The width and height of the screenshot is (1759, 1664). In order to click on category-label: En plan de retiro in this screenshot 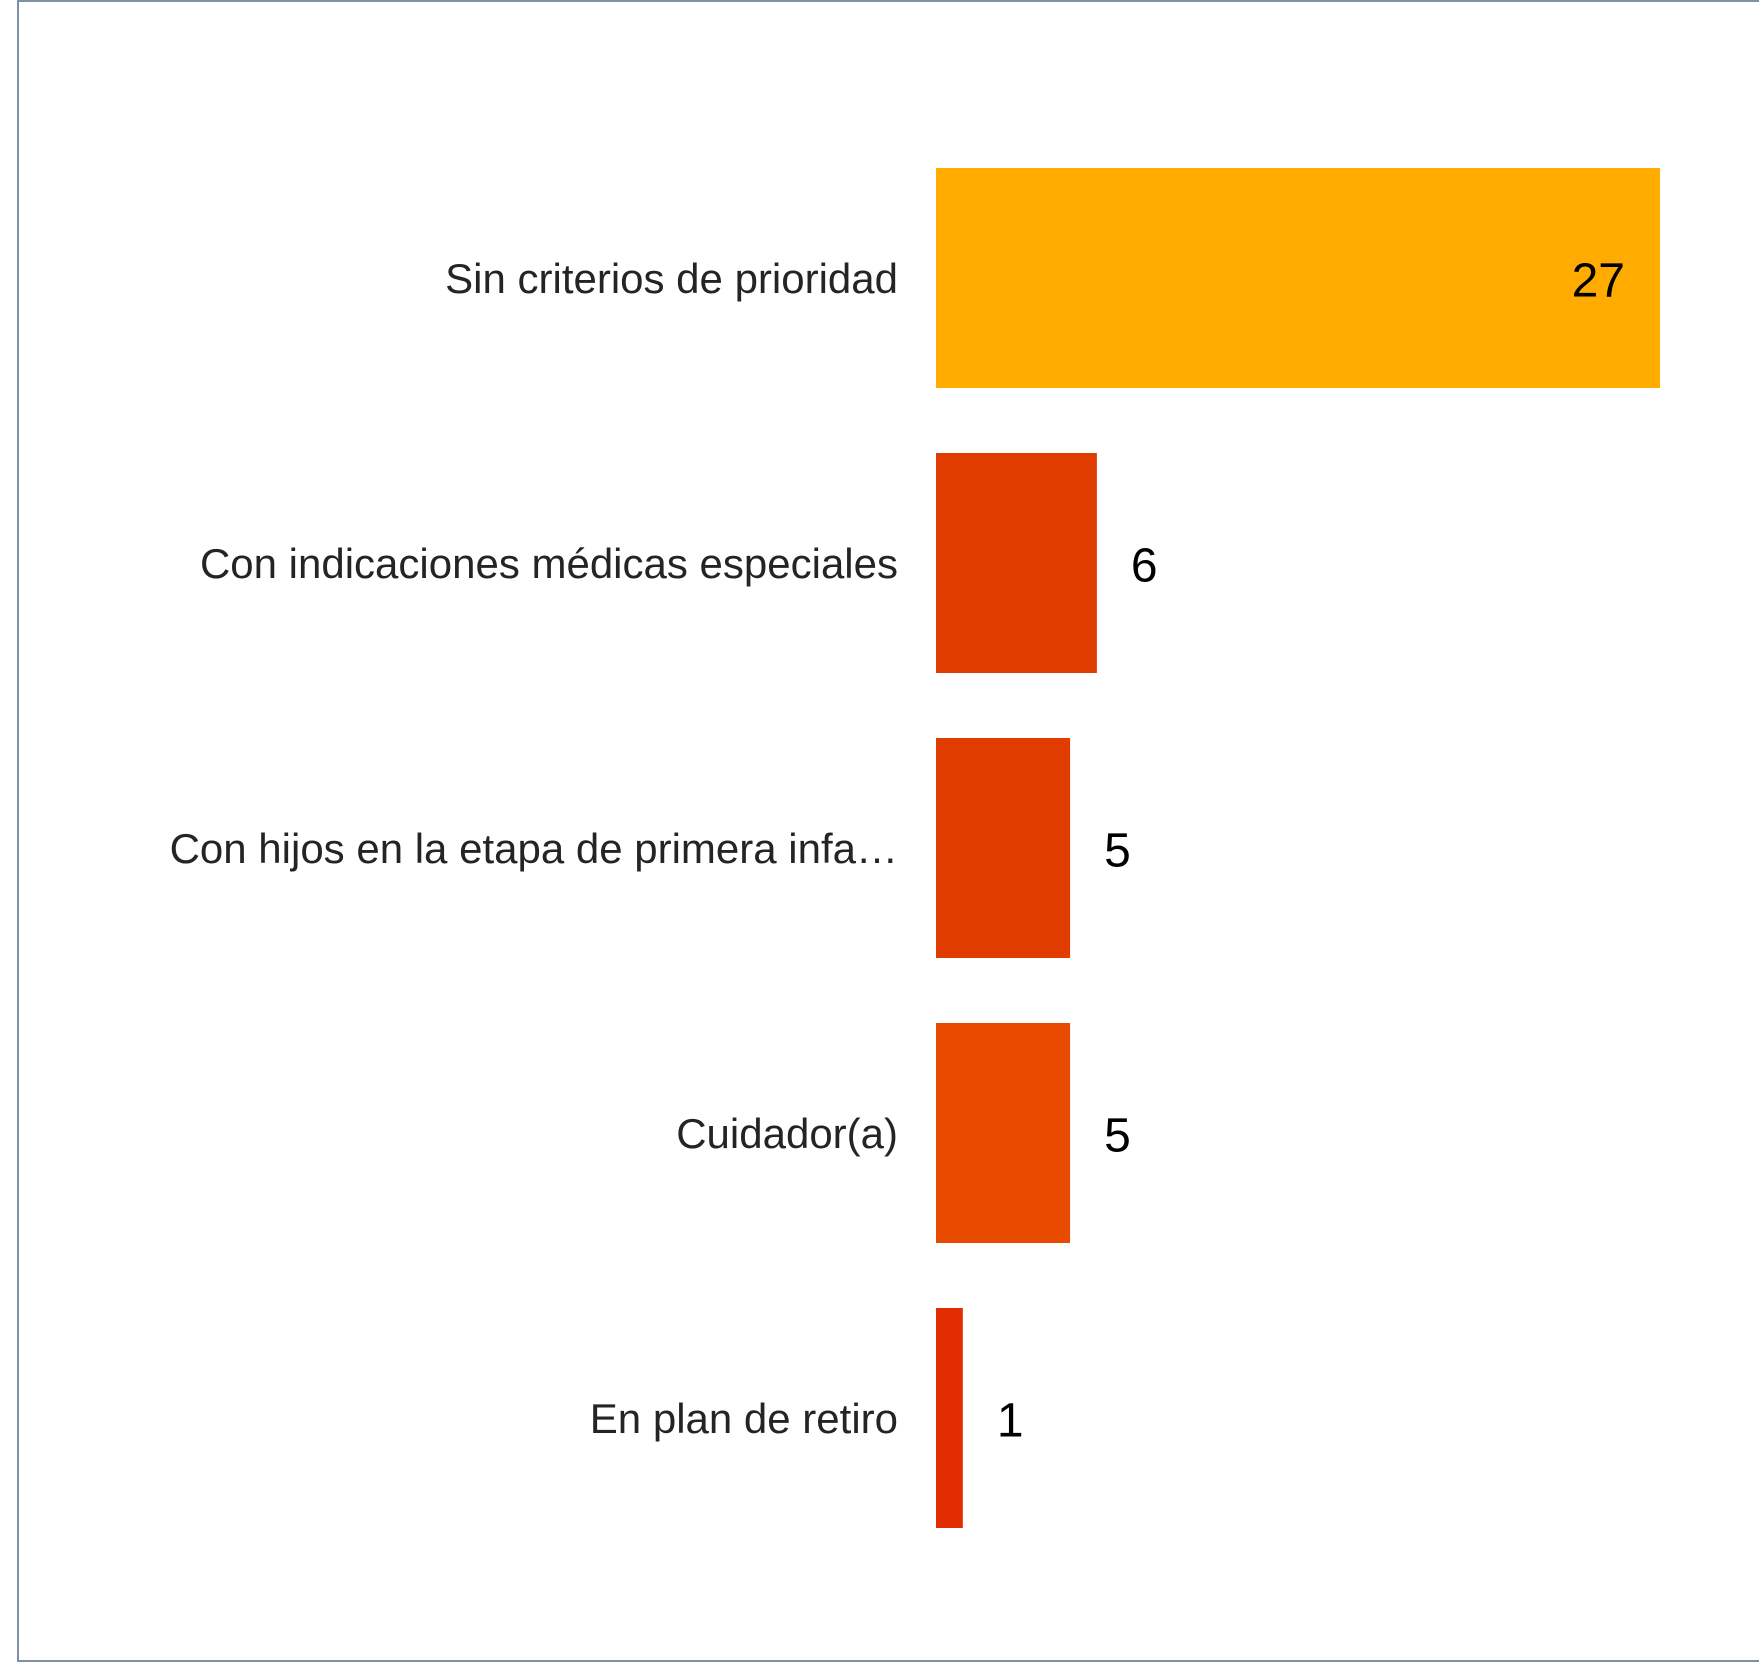, I will do `click(744, 1418)`.